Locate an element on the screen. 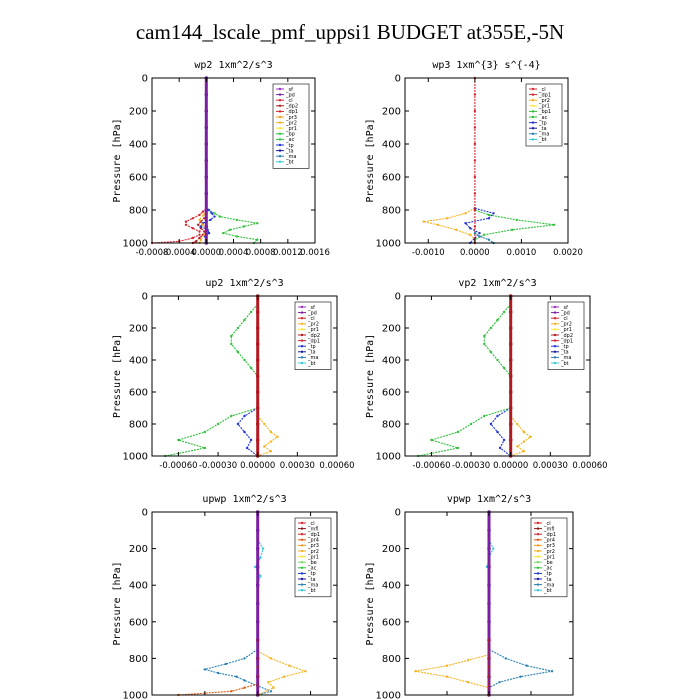  series-line_ma is located at coordinates (237, 672).